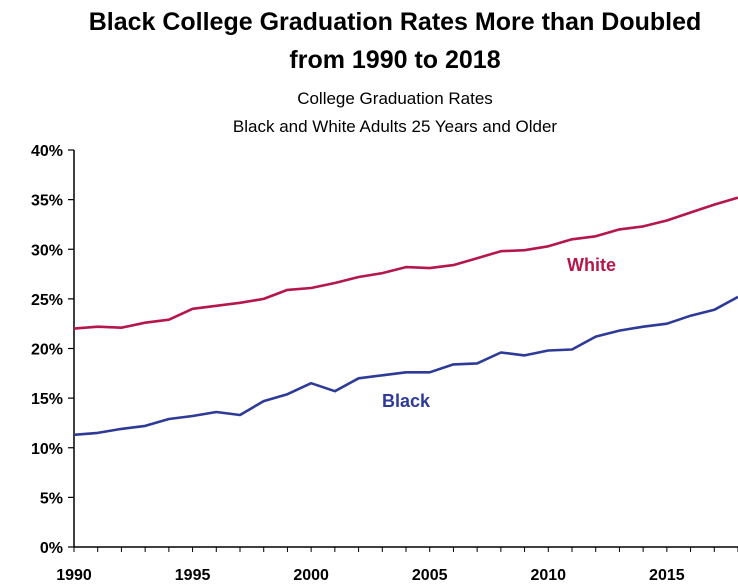 Image resolution: width=738 pixels, height=586 pixels. I want to click on x-tick-label: 1990, so click(74, 575).